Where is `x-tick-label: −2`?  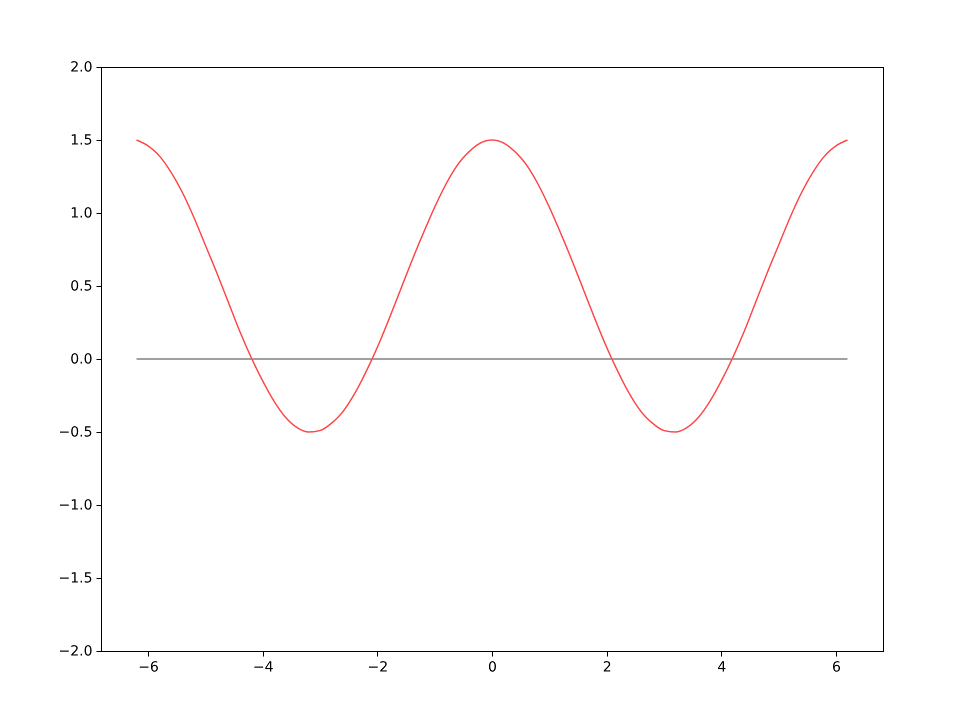 x-tick-label: −2 is located at coordinates (378, 668).